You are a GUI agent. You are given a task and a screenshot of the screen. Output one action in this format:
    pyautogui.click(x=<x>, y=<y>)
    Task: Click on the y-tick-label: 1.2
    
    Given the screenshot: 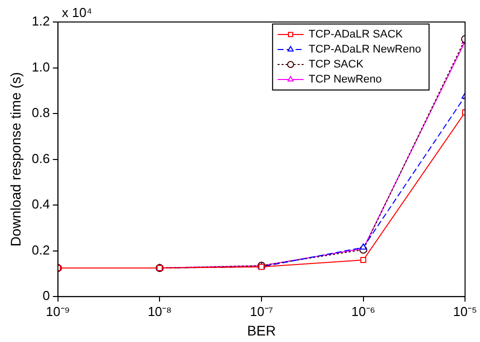 What is the action you would take?
    pyautogui.click(x=41, y=21)
    